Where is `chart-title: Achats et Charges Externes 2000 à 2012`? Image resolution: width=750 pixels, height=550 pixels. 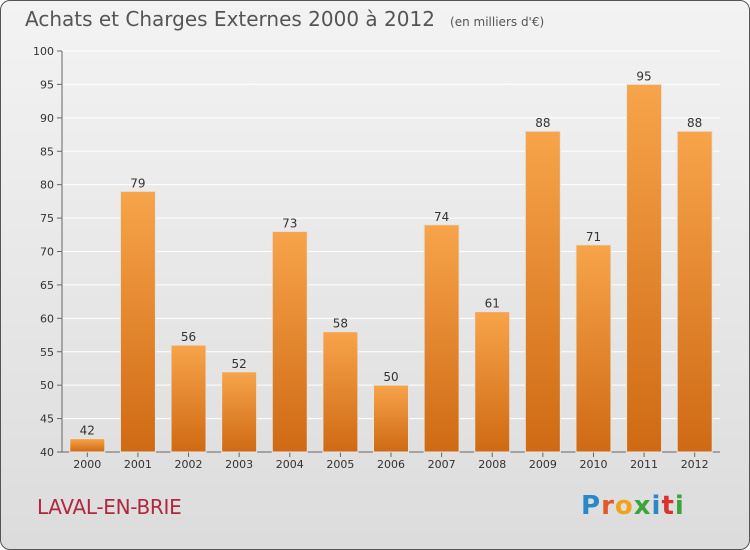
chart-title: Achats et Charges Externes 2000 à 2012 is located at coordinates (230, 19).